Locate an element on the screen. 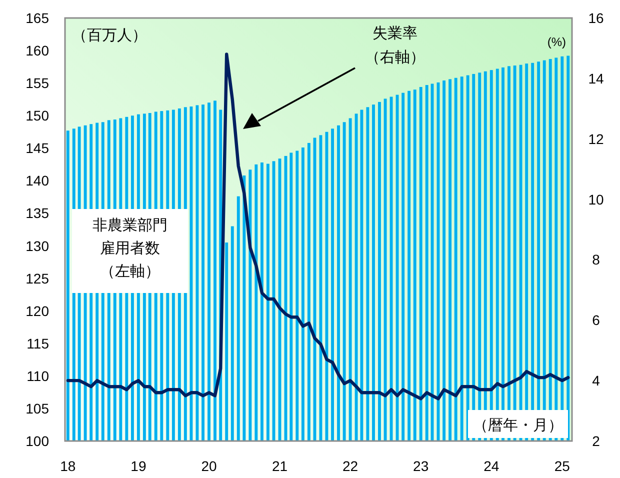 This screenshot has width=620, height=478. y2-tick-label: 14 is located at coordinates (596, 78).